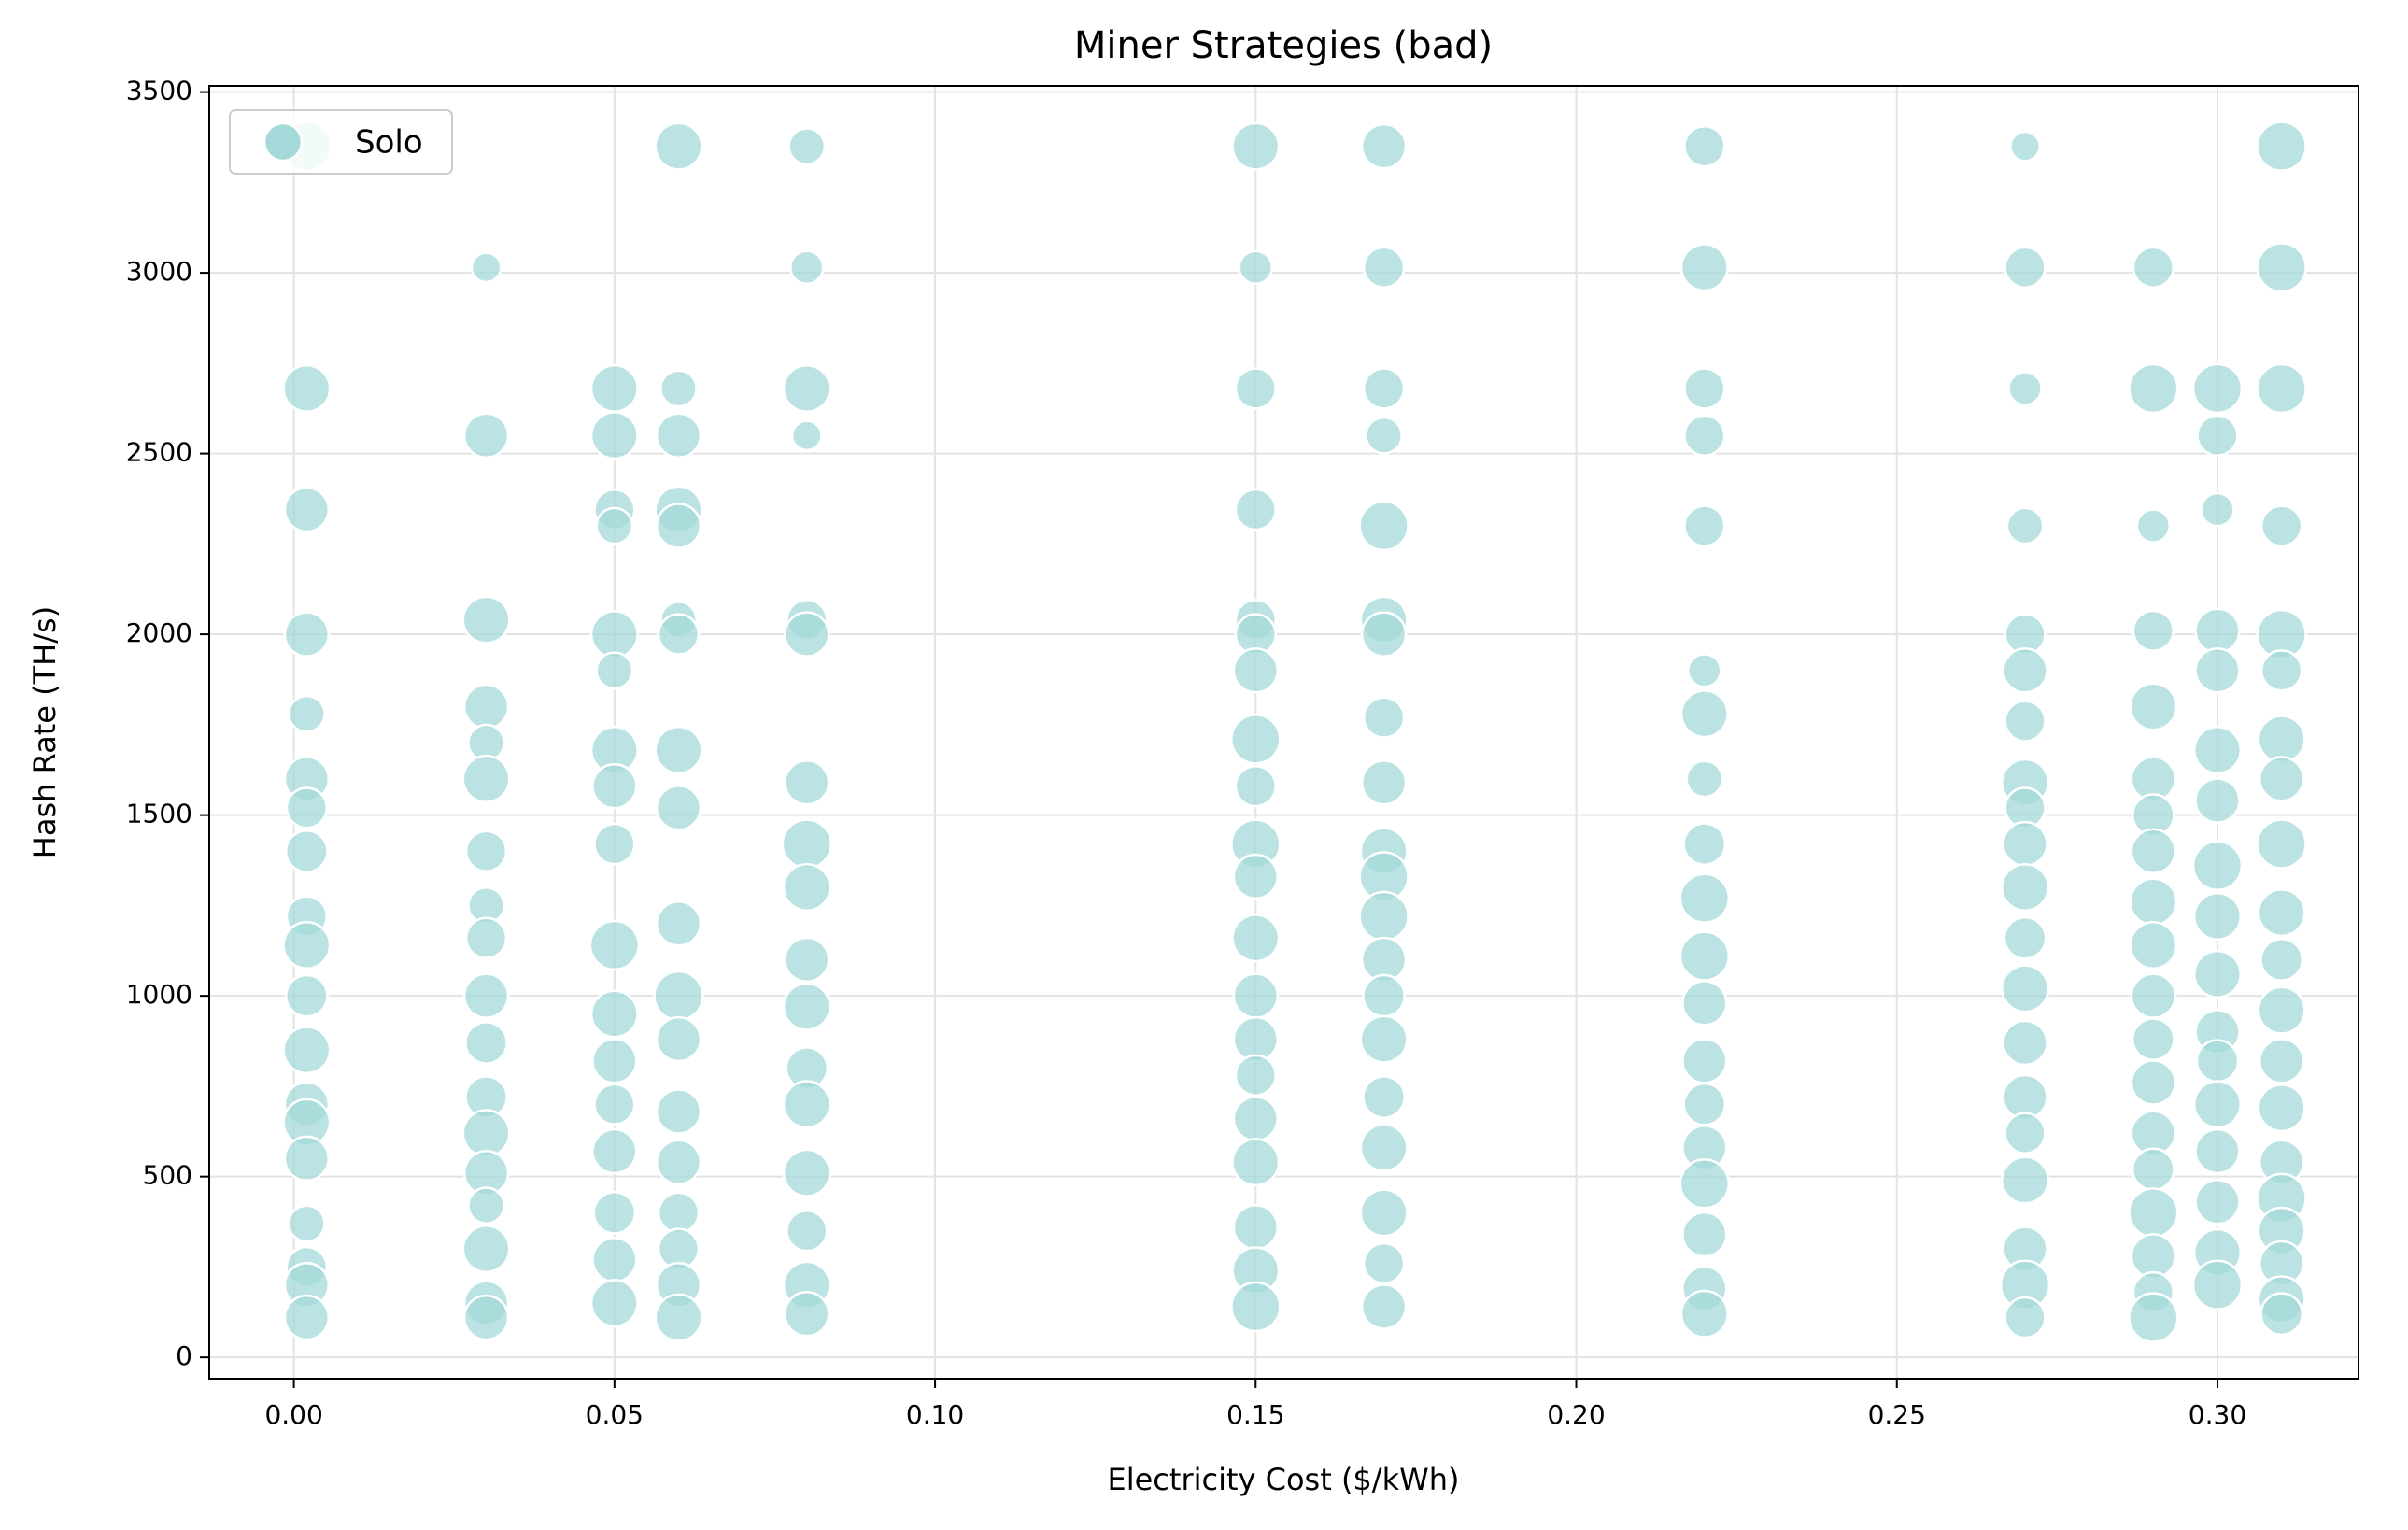  What do you see at coordinates (45, 732) in the screenshot?
I see `y-axis-label: Hash Rate (TH/s)` at bounding box center [45, 732].